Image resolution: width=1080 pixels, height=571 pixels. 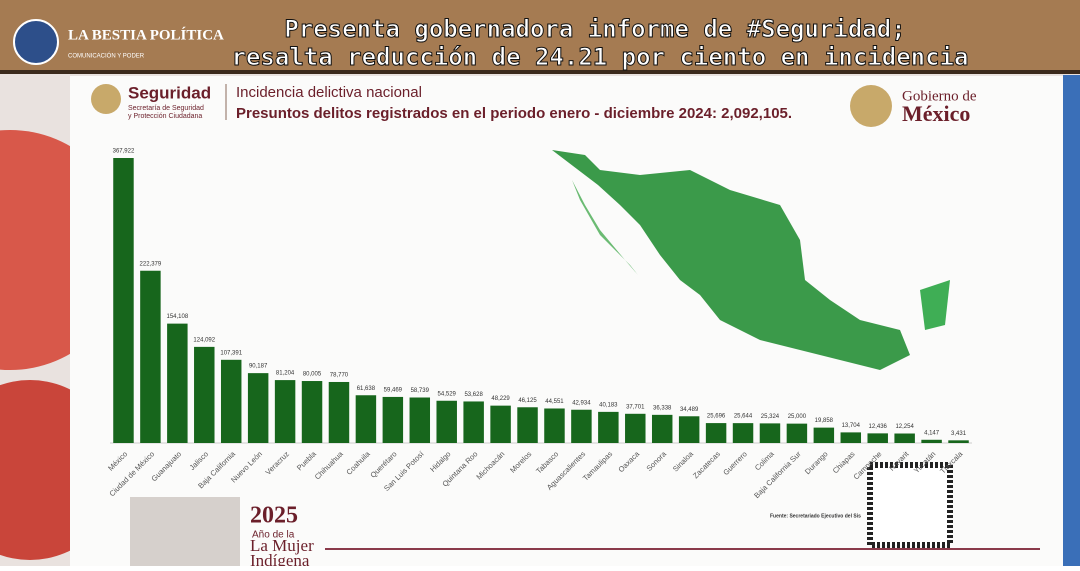 I want to click on value-label: 107,391, so click(x=231, y=353).